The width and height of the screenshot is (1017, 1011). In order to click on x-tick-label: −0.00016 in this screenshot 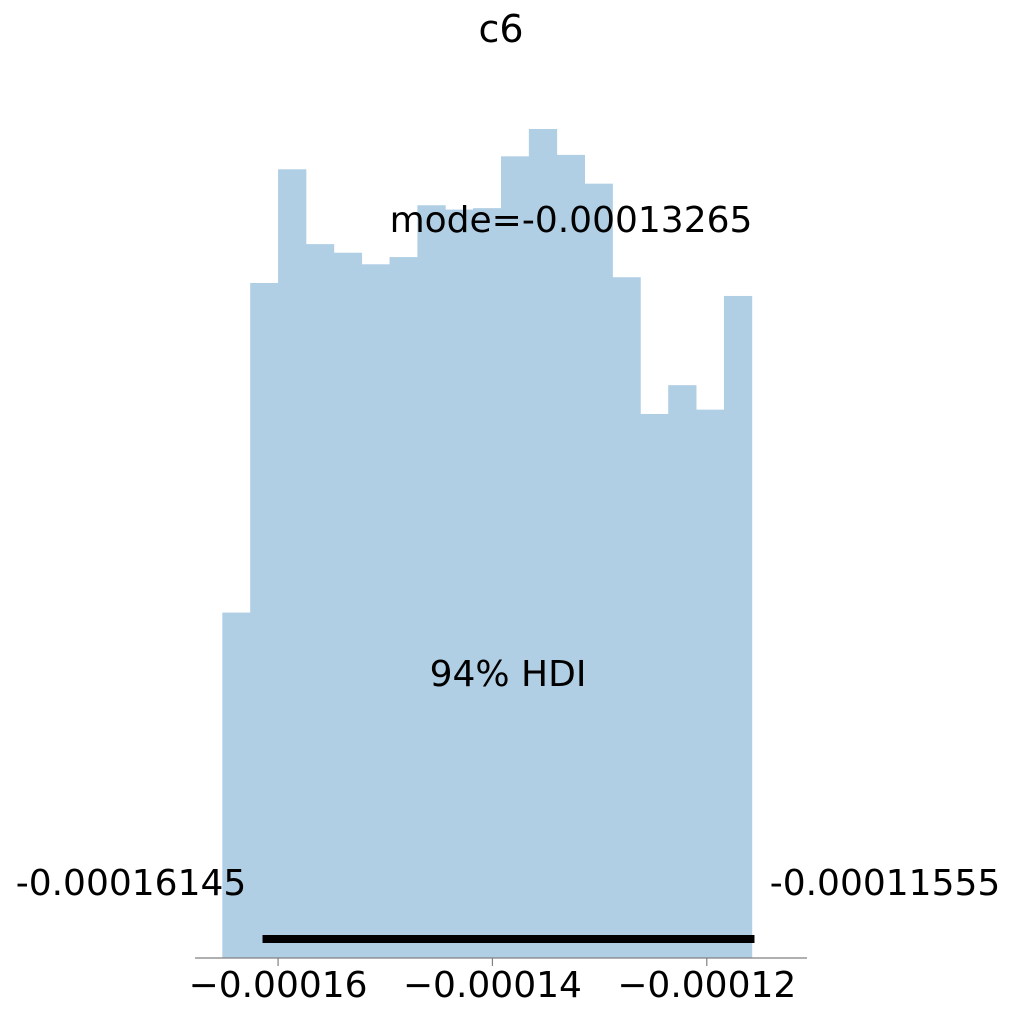, I will do `click(278, 985)`.